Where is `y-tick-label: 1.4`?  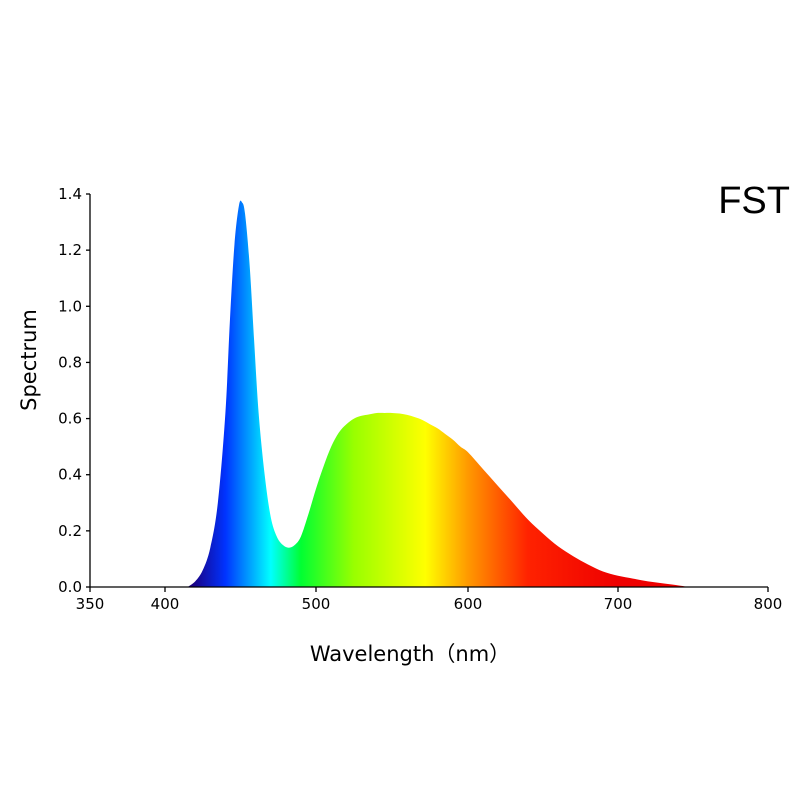
y-tick-label: 1.4 is located at coordinates (70, 194).